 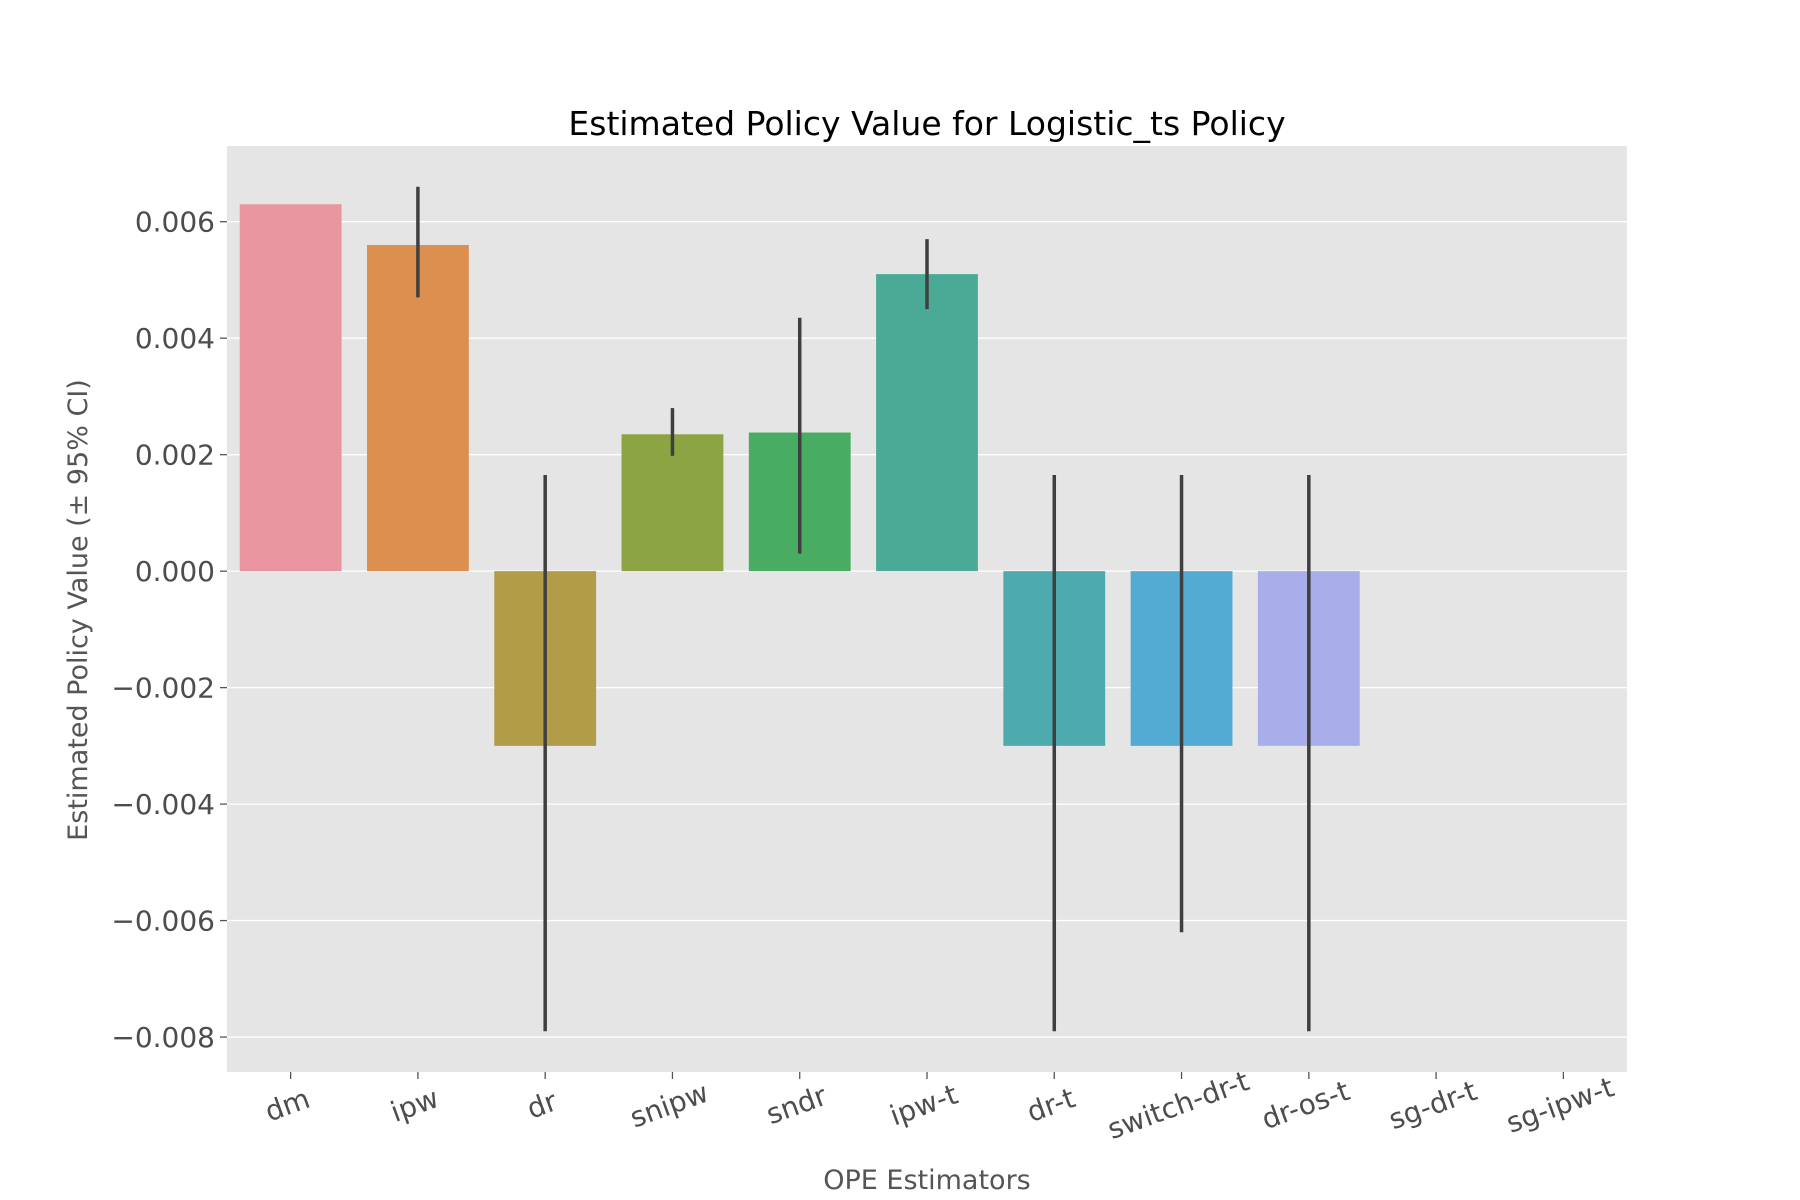 I want to click on x-tick-label: ipw, so click(x=414, y=1105).